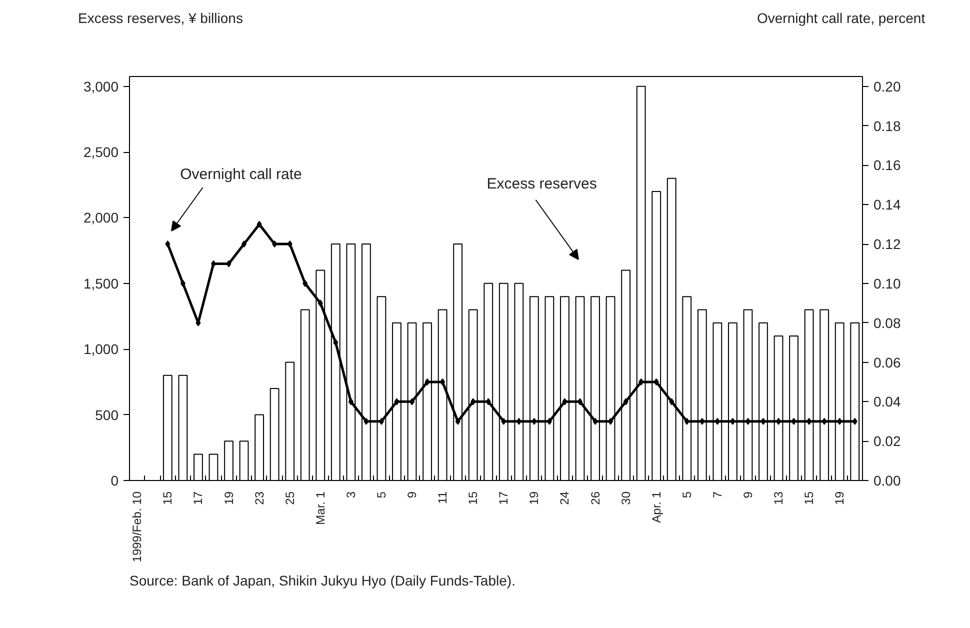 The width and height of the screenshot is (970, 628). I want to click on y-tick-label: 0, so click(114, 480).